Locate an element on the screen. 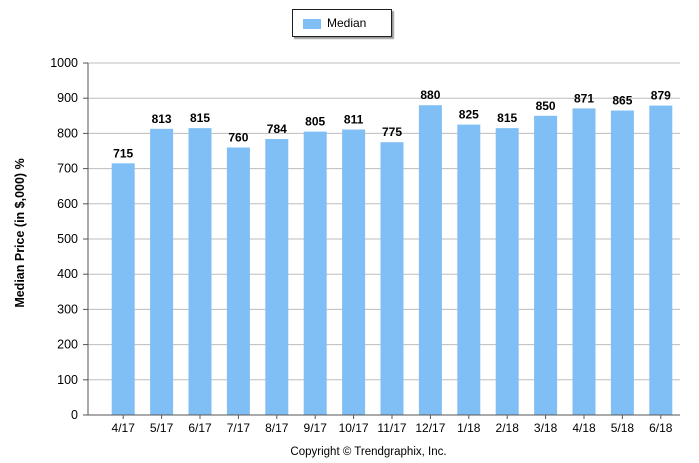 This screenshot has height=463, width=699. x-tick-label: 12/17 is located at coordinates (430, 428).